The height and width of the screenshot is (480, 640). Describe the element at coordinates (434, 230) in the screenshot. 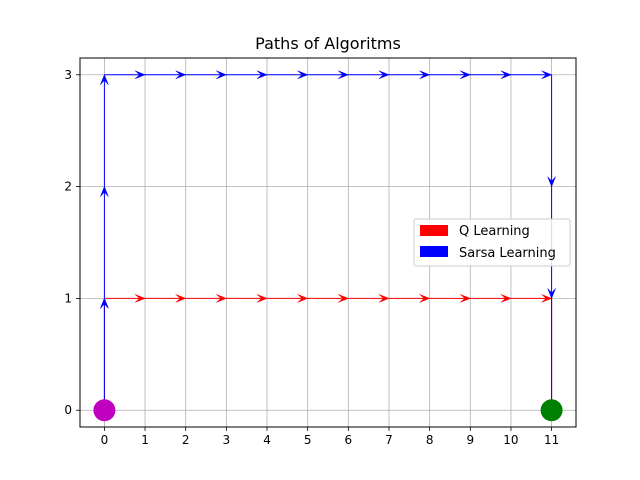

I see `legend-swatch-q-learning` at that location.